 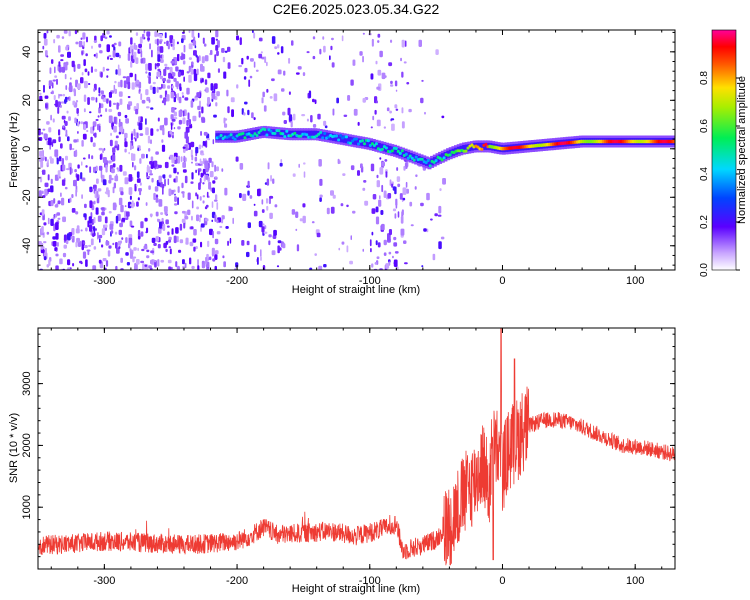 What do you see at coordinates (237, 281) in the screenshot?
I see `x-tick-label: -200` at bounding box center [237, 281].